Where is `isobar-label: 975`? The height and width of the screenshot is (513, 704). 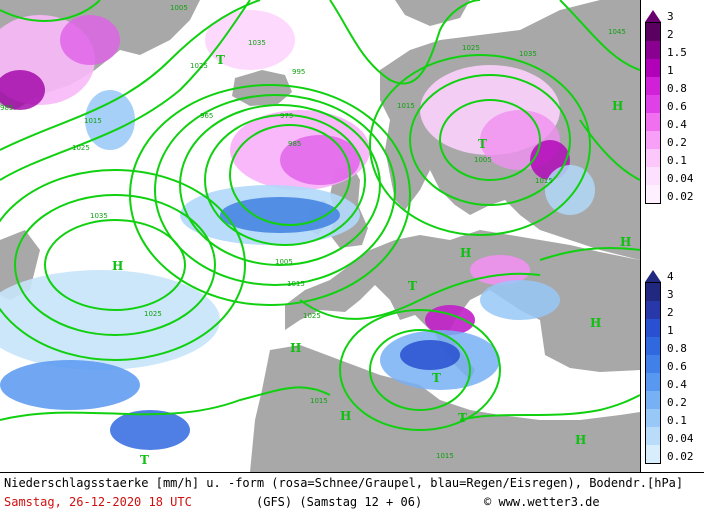
isobar-label: 975 is located at coordinates (286, 116).